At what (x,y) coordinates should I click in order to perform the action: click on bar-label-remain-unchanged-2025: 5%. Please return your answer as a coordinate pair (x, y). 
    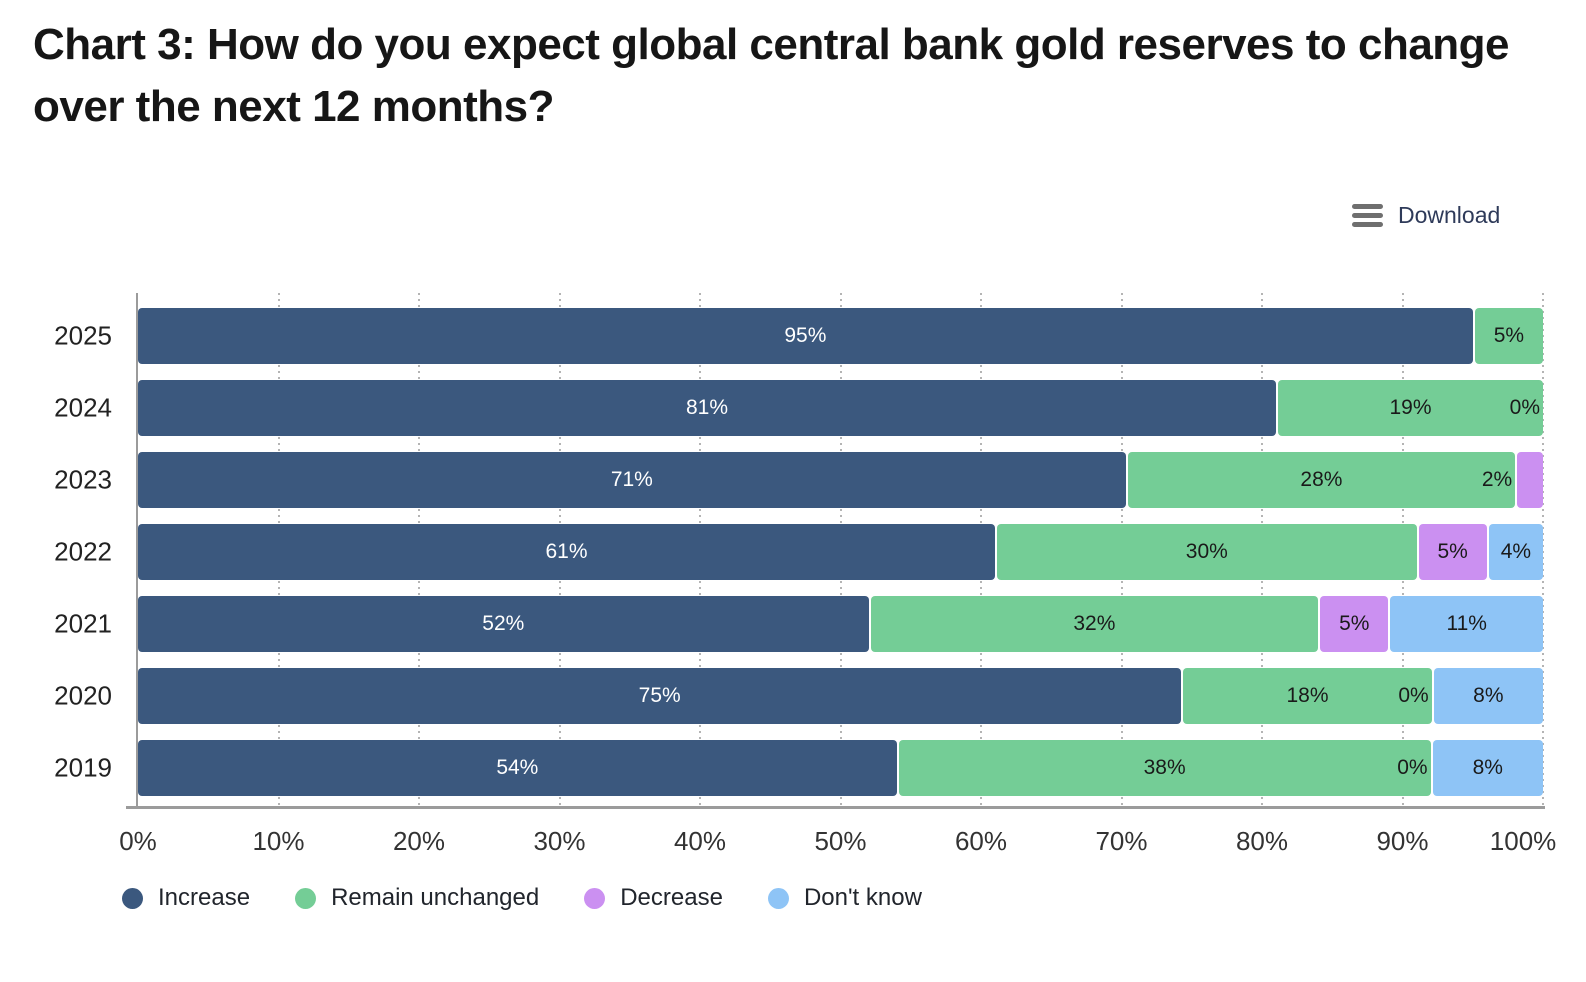
    Looking at the image, I should click on (1509, 335).